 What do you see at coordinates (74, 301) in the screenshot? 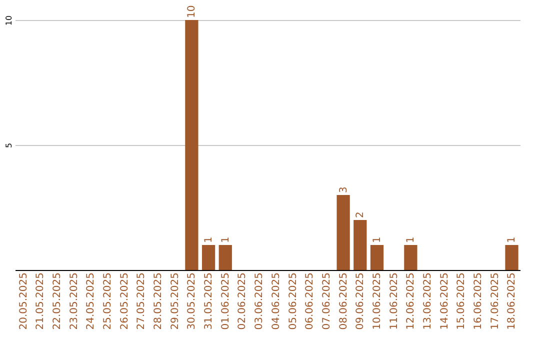
I see `x-tick-label: 23.05.2025` at bounding box center [74, 301].